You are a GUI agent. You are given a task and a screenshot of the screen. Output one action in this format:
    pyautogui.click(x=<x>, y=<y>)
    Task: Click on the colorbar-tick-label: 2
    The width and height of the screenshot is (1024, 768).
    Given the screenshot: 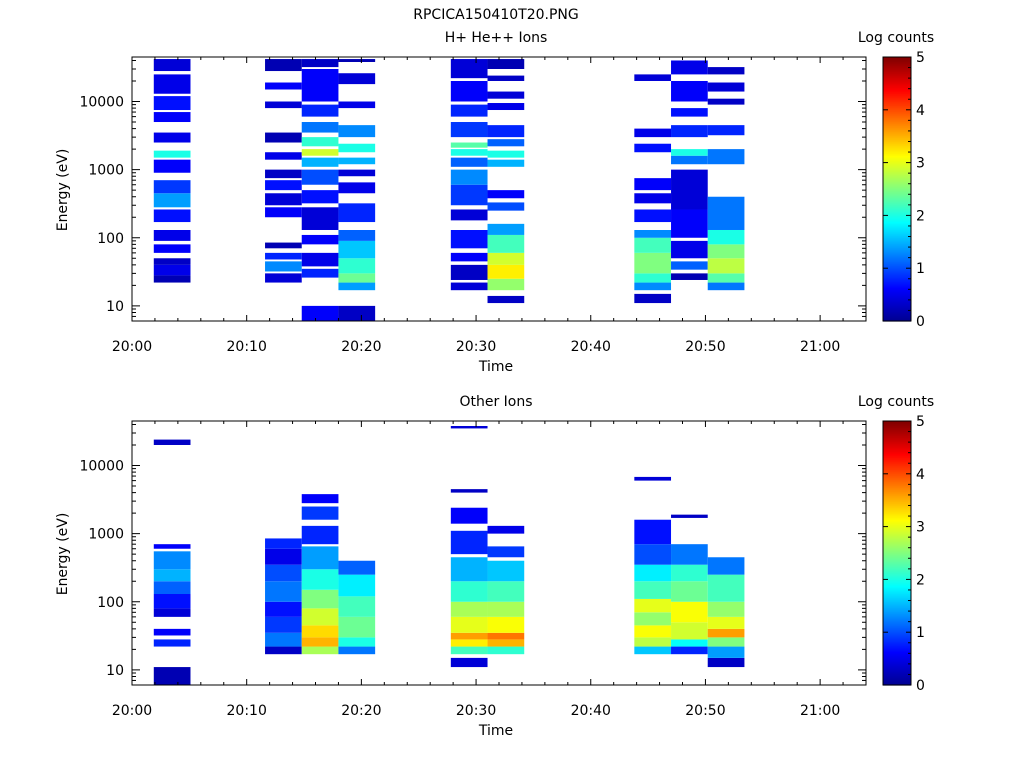 What is the action you would take?
    pyautogui.click(x=920, y=216)
    